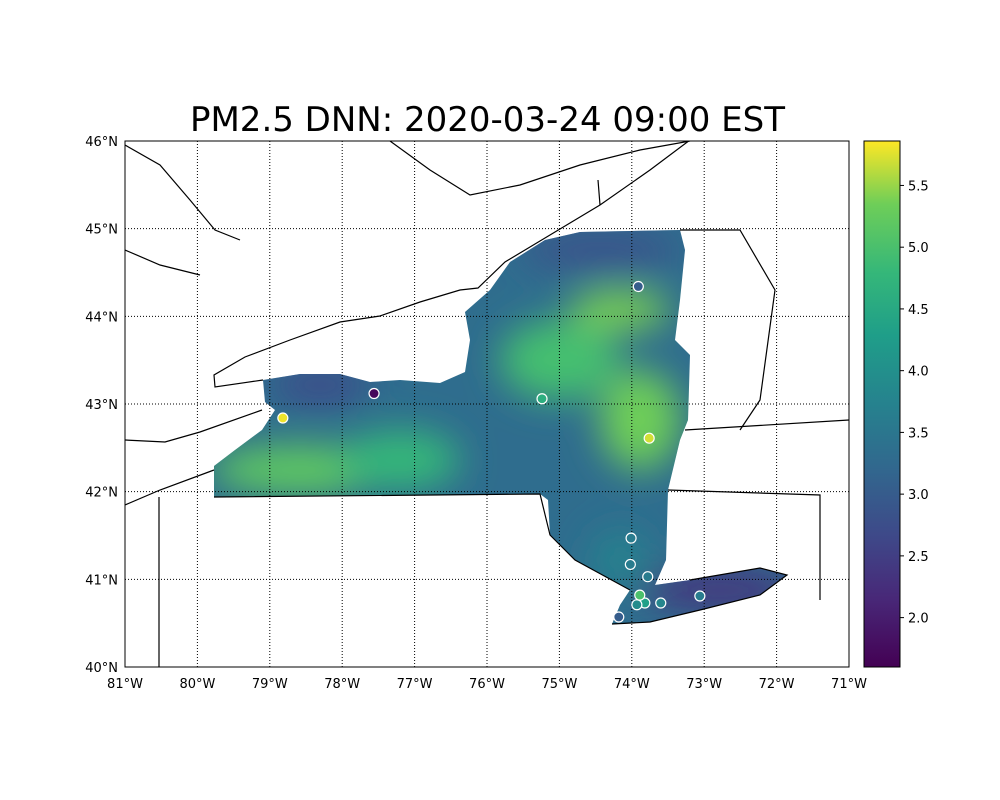  Describe the element at coordinates (777, 684) in the screenshot. I see `lon-tick-label: 72°W` at that location.